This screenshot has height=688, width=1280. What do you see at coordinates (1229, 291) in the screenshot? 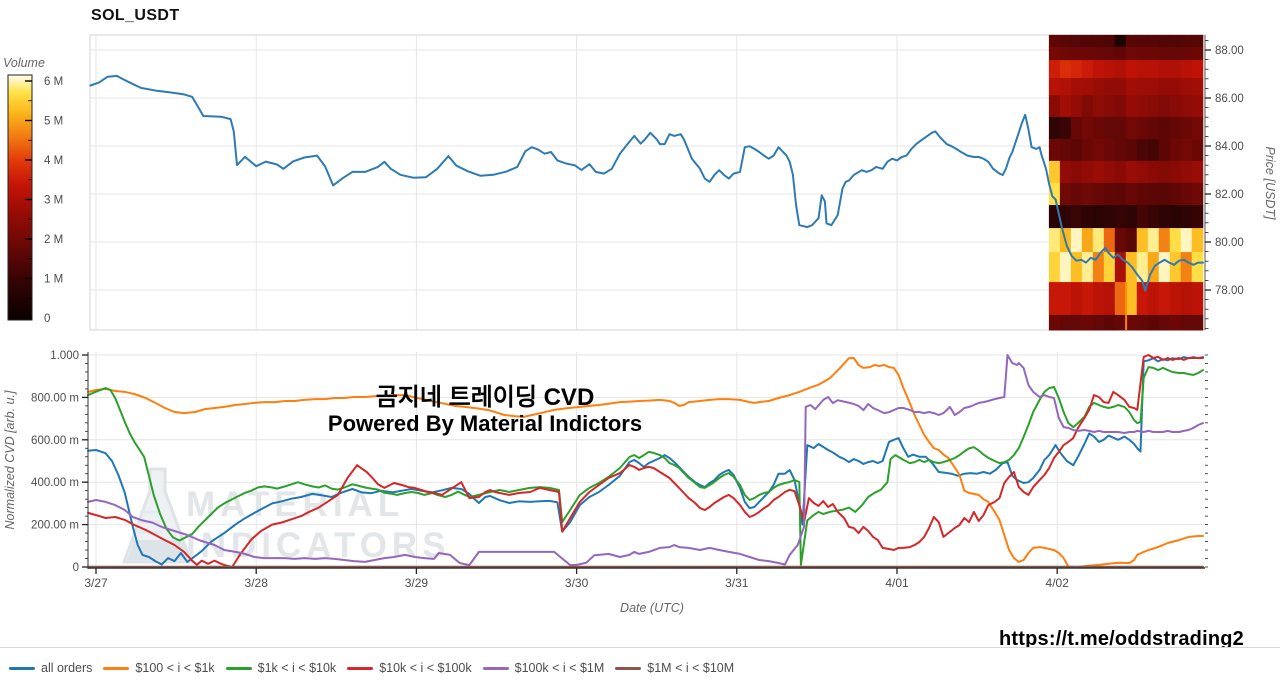
I see `price-tick-label: 78.00` at bounding box center [1229, 291].